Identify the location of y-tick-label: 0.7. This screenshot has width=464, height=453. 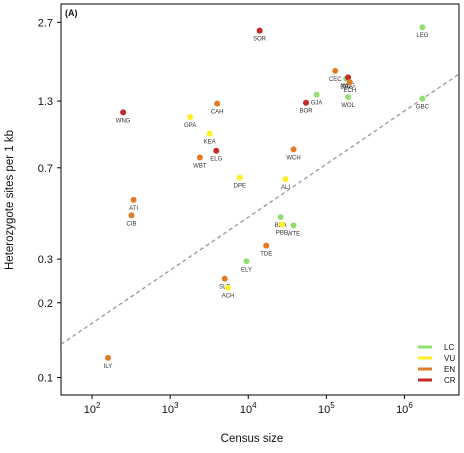
(45, 169).